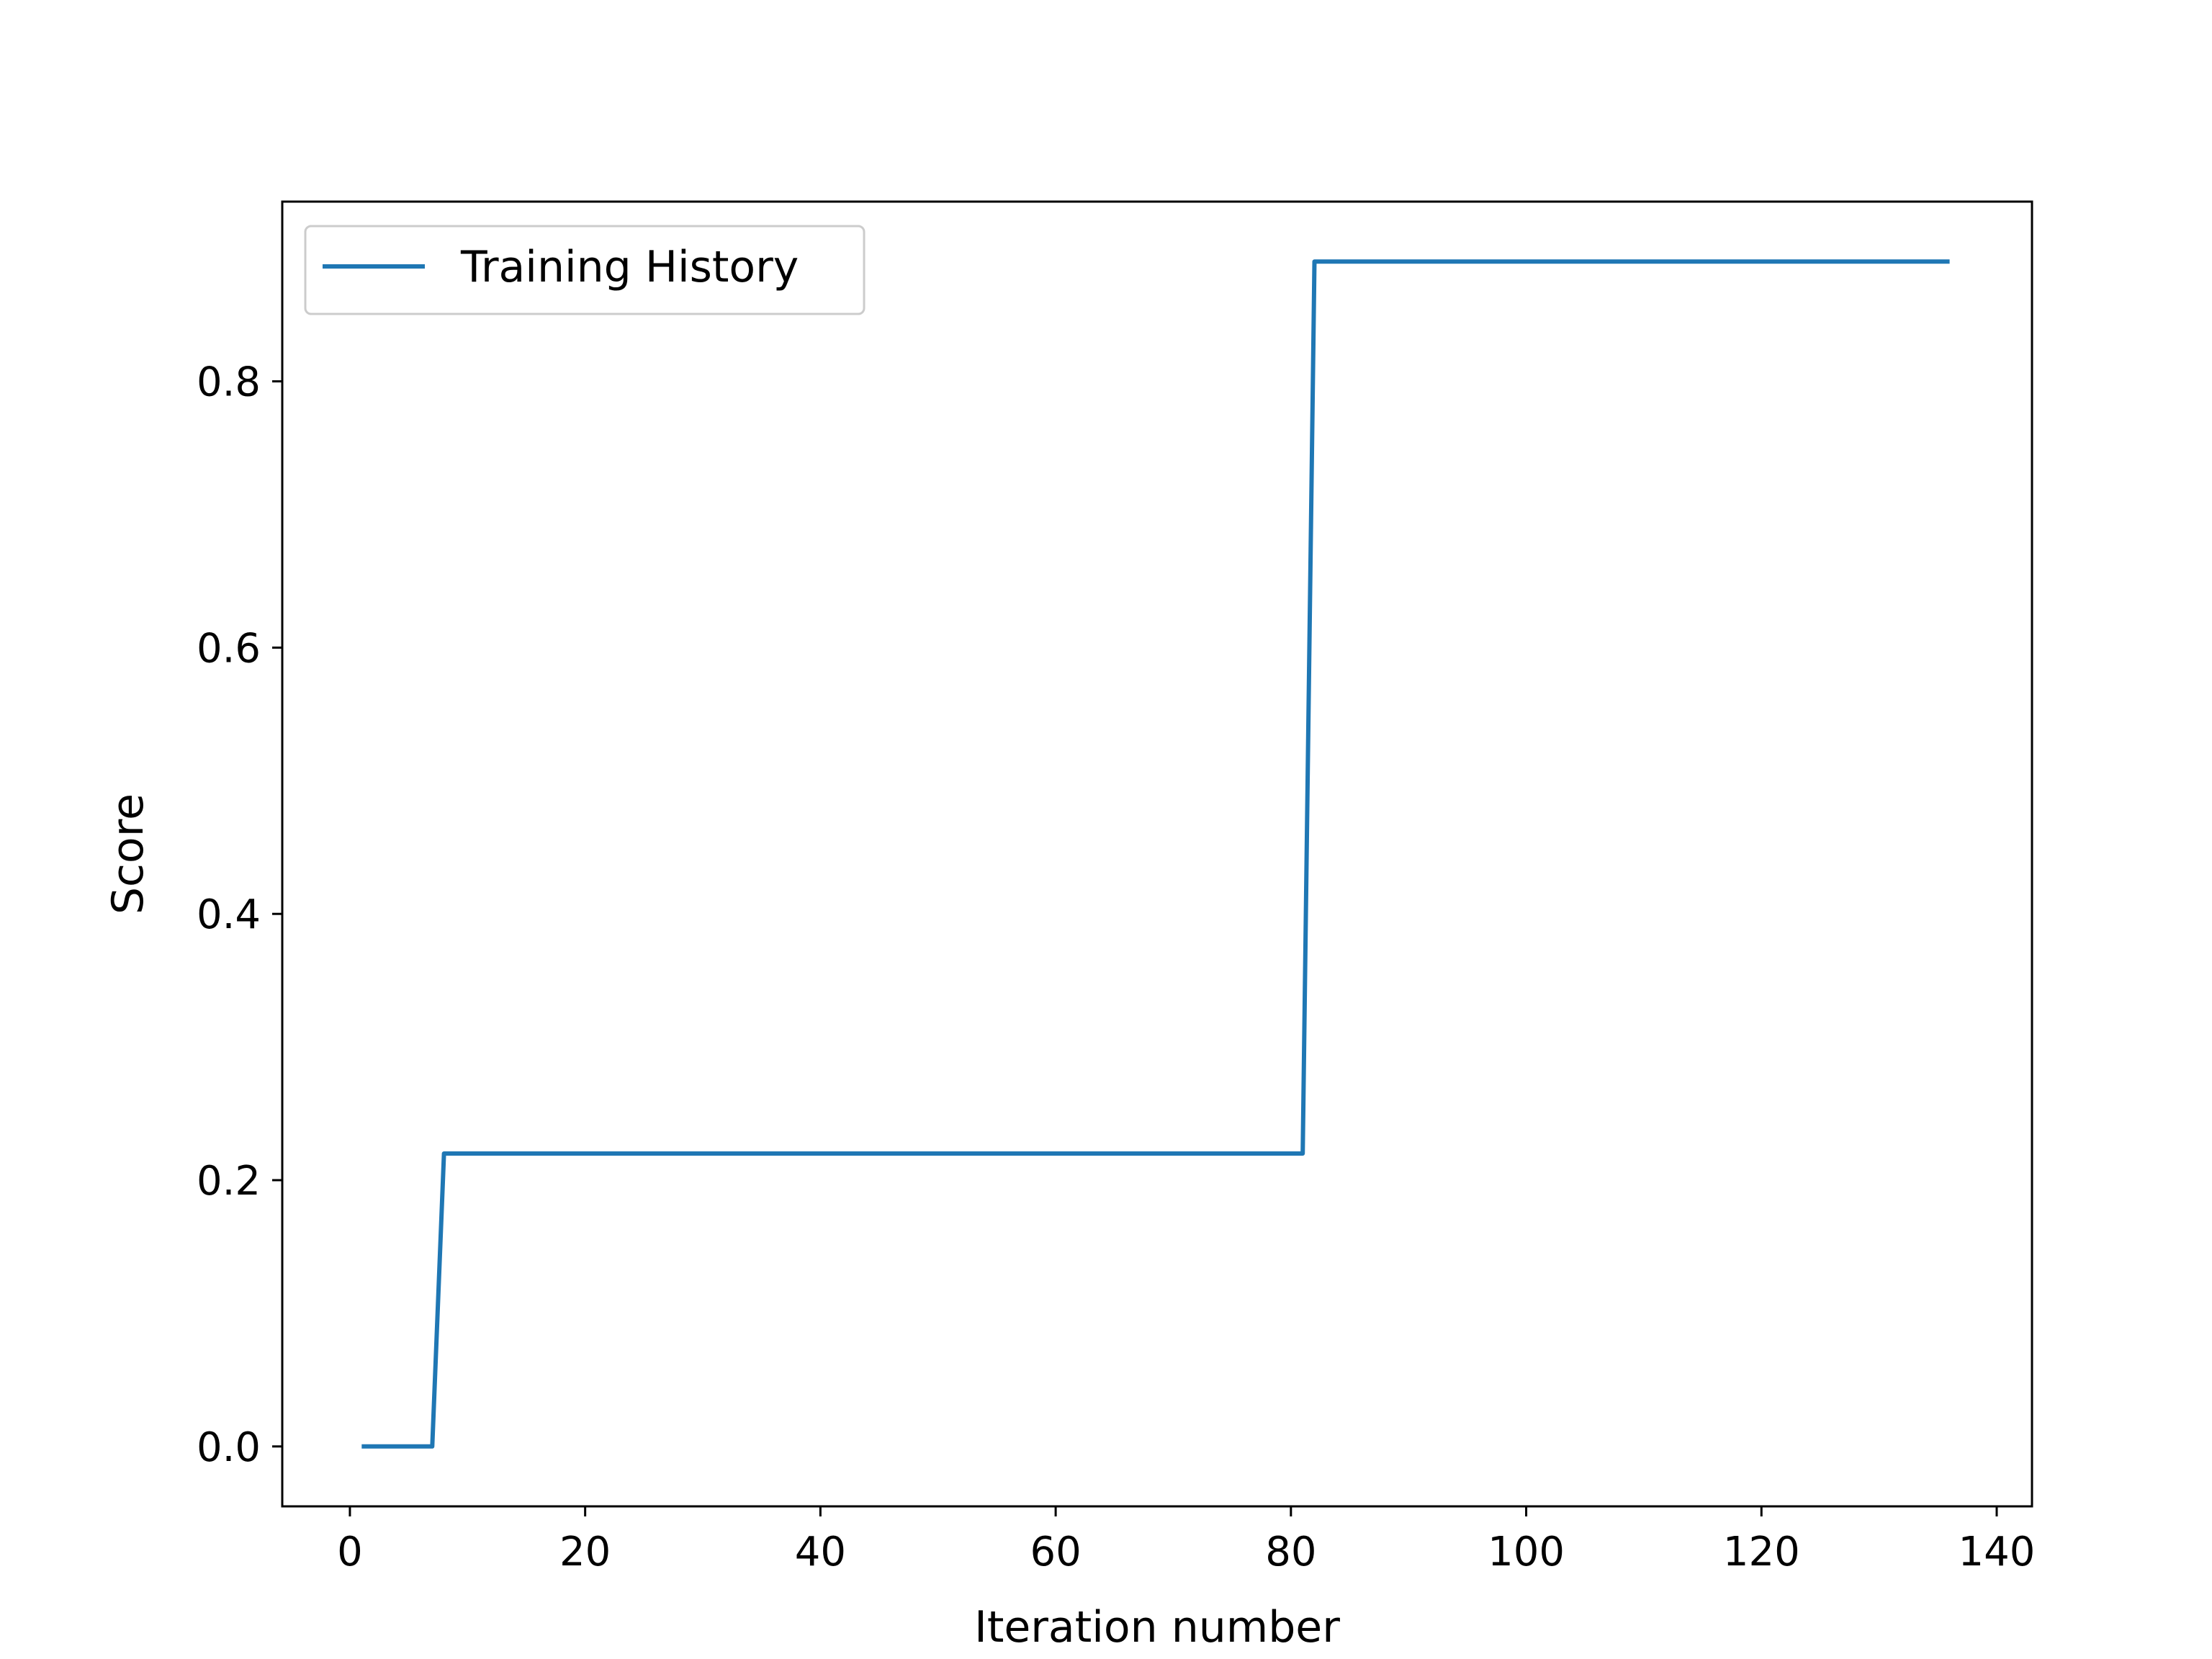  Describe the element at coordinates (350, 1552) in the screenshot. I see `x-tick-label: 0` at that location.